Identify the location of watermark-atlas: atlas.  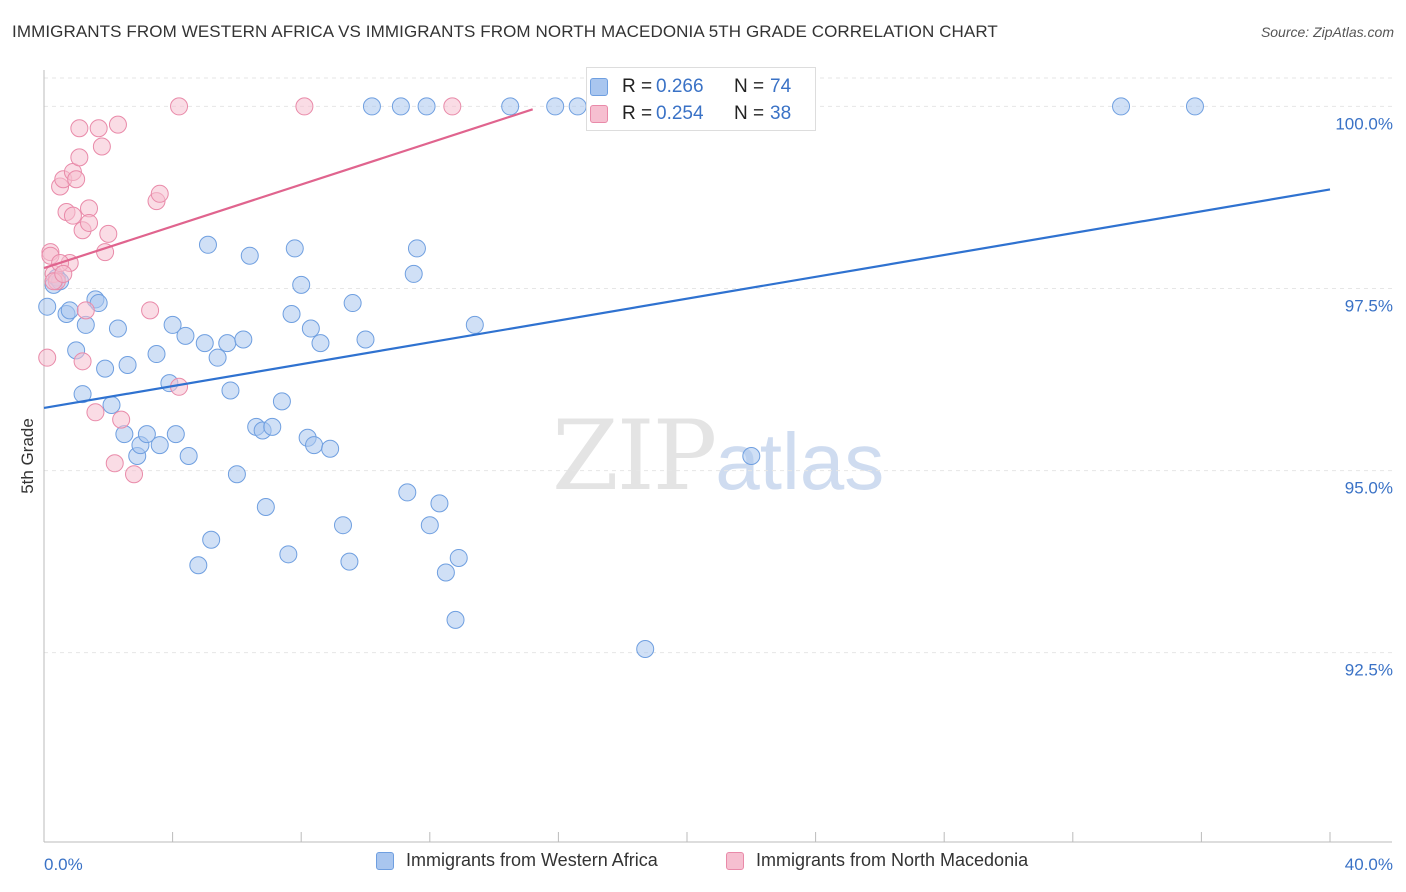
(800, 461).